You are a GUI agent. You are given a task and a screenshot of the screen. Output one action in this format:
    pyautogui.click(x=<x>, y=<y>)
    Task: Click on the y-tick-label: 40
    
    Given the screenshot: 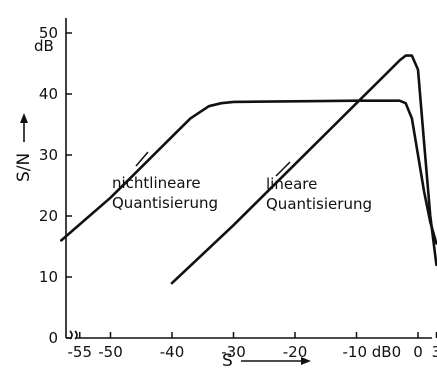 What is the action you would take?
    pyautogui.click(x=48, y=94)
    